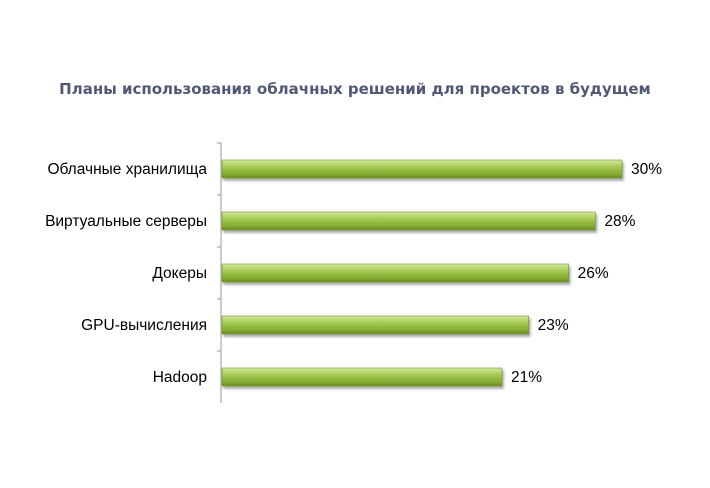 The image size is (710, 488). Describe the element at coordinates (179, 273) in the screenshot. I see `category-label: Докеры` at that location.